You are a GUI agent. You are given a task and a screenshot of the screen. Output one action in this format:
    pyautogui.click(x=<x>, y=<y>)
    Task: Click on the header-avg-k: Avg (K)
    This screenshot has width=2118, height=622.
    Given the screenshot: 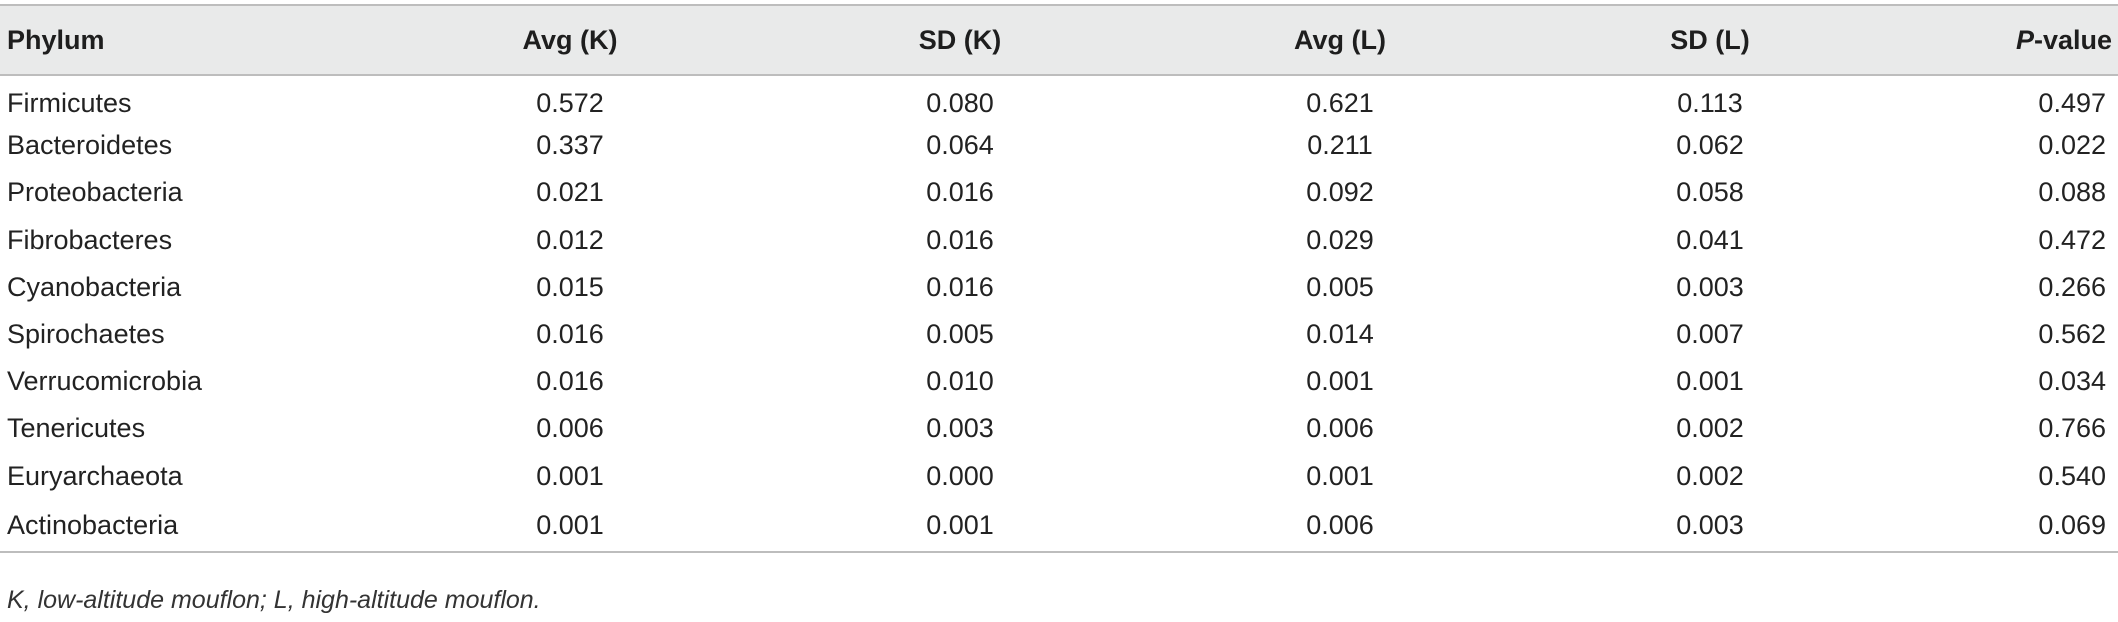 What is the action you would take?
    pyautogui.click(x=570, y=40)
    